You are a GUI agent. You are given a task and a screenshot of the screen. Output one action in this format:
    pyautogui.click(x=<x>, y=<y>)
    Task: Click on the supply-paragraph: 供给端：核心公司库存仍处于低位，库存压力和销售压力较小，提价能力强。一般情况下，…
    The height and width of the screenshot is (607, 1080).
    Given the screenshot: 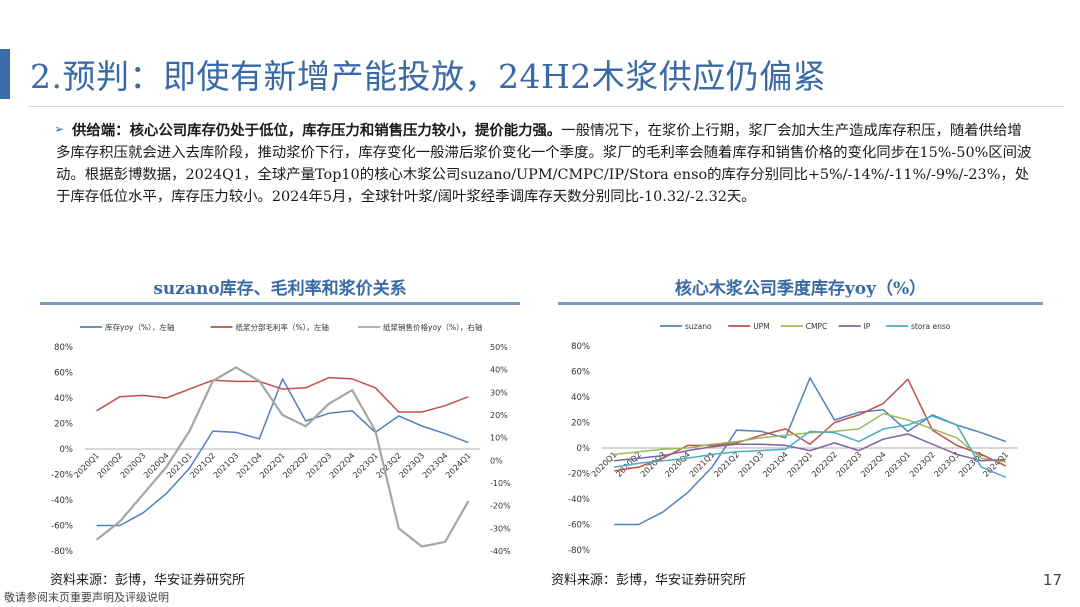 What is the action you would take?
    pyautogui.click(x=546, y=164)
    